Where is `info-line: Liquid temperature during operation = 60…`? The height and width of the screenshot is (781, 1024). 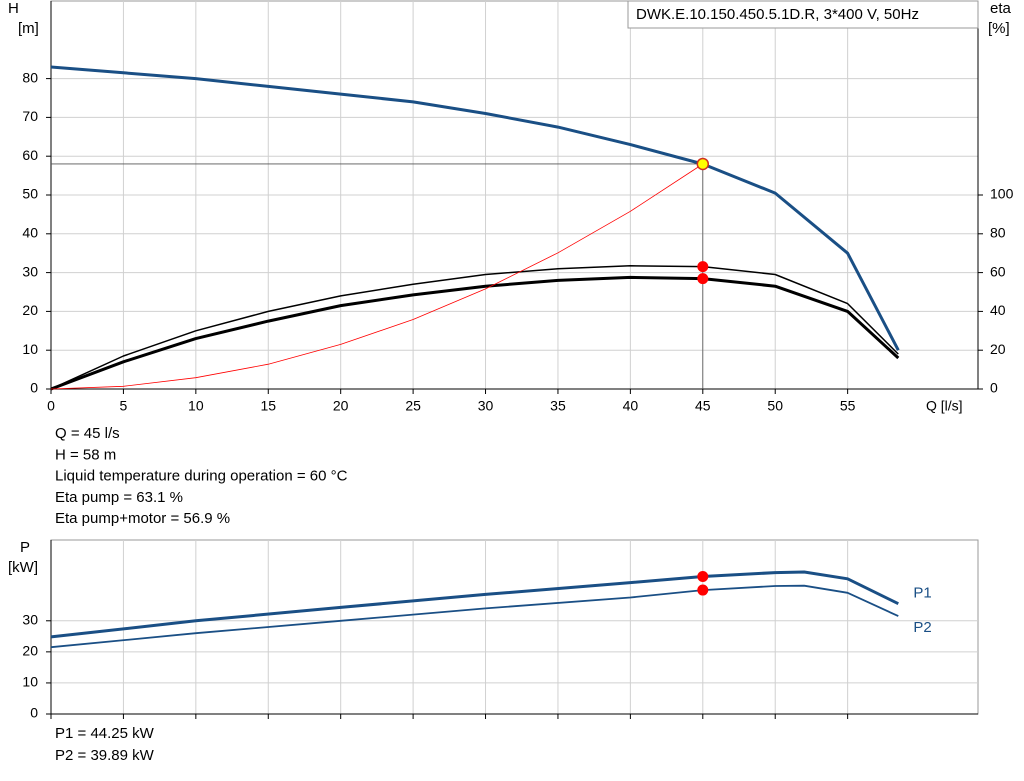 info-line: Liquid temperature during operation = 60… is located at coordinates (201, 476).